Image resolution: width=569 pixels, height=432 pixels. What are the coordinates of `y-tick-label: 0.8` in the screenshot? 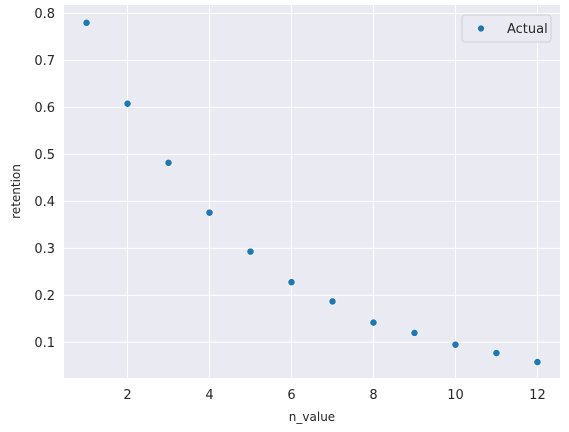 It's located at (44, 14).